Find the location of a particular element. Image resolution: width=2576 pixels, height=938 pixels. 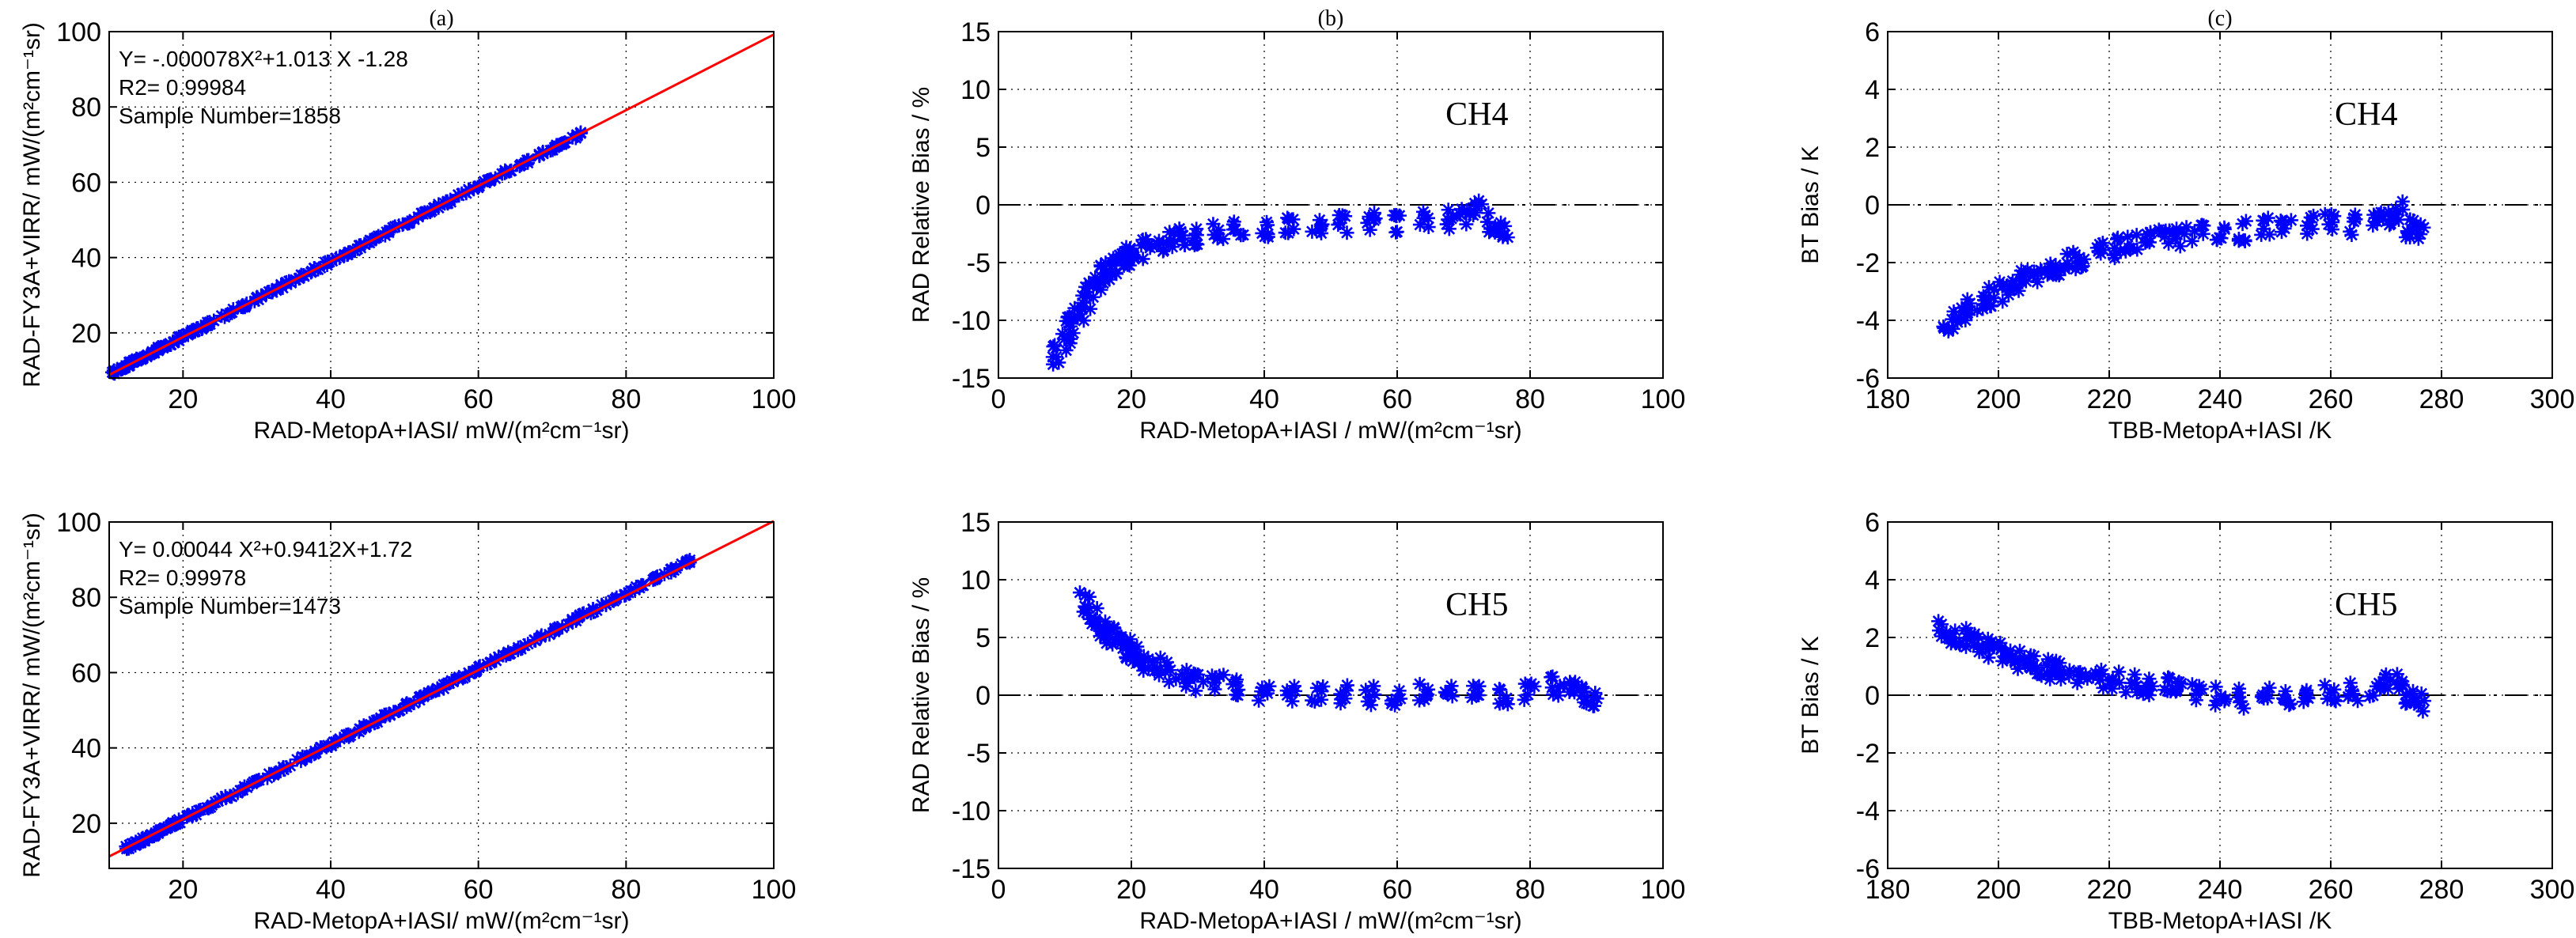

y-tick-label: 0 is located at coordinates (1872, 696).